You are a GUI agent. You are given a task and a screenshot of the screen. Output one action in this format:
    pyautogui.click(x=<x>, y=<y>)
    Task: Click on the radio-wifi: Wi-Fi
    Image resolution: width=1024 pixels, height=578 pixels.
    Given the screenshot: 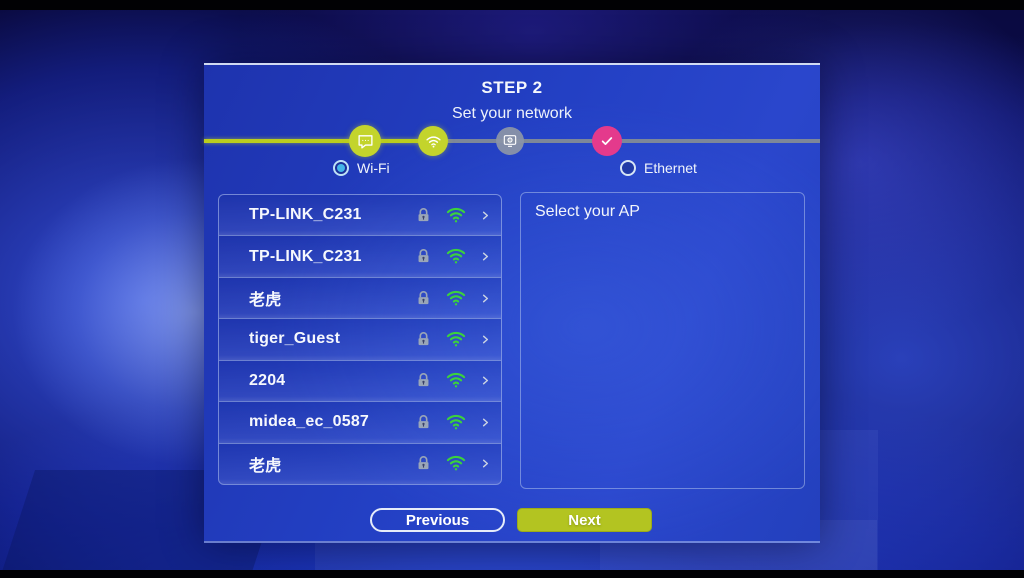 What is the action you would take?
    pyautogui.click(x=361, y=168)
    